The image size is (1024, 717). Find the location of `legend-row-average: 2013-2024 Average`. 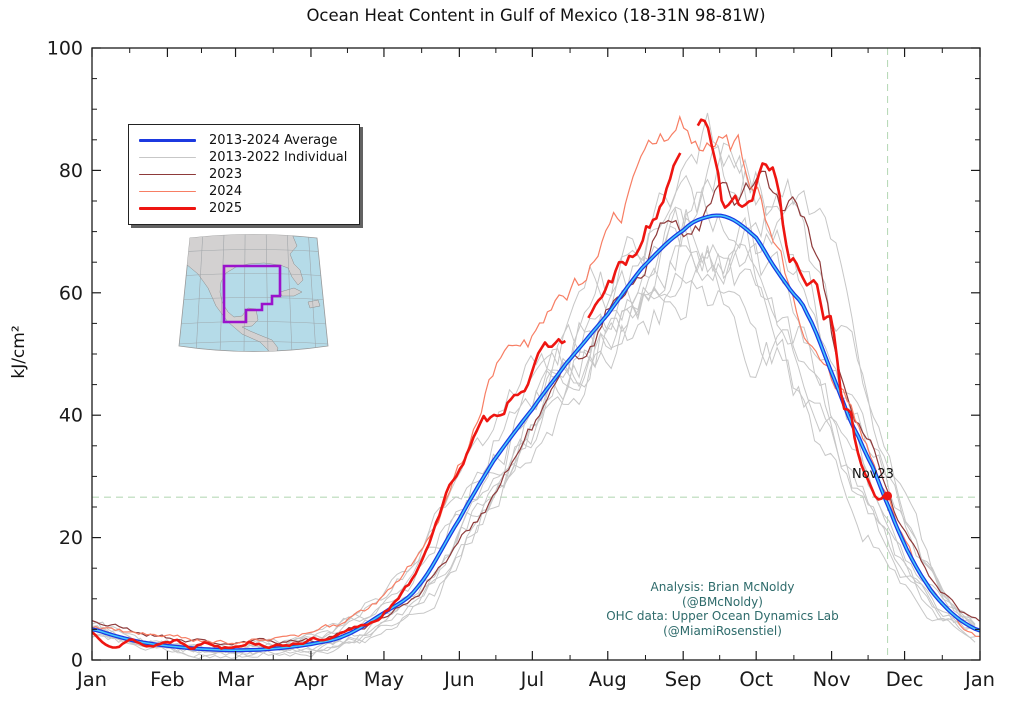

legend-row-average: 2013-2024 Average is located at coordinates (243, 140).